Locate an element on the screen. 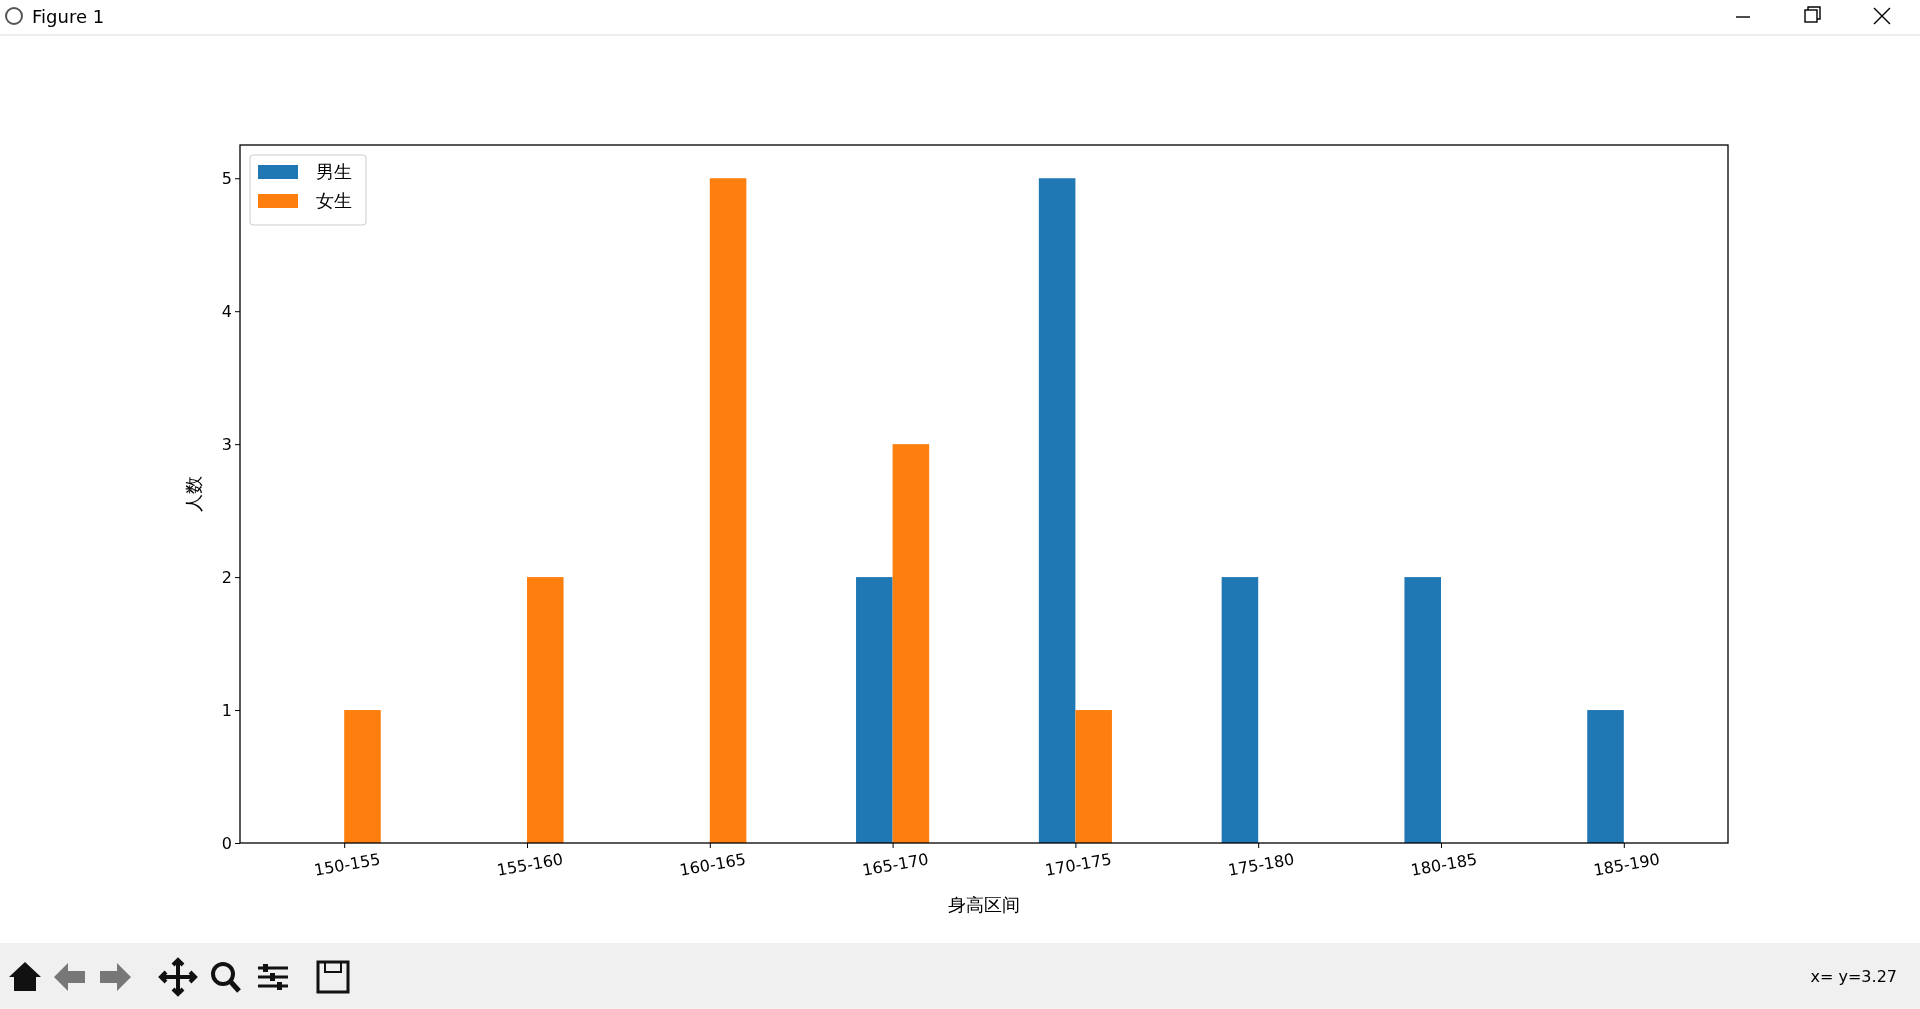  x-tick-label: 150-155 is located at coordinates (347, 864).